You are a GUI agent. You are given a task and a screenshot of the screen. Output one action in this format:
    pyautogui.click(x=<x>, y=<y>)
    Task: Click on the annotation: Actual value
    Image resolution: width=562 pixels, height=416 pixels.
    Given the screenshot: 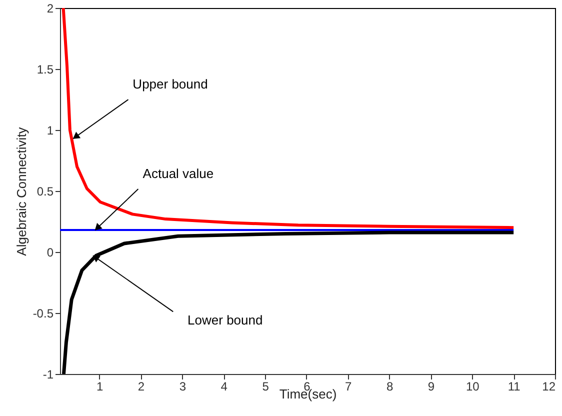 What is the action you would take?
    pyautogui.click(x=178, y=174)
    